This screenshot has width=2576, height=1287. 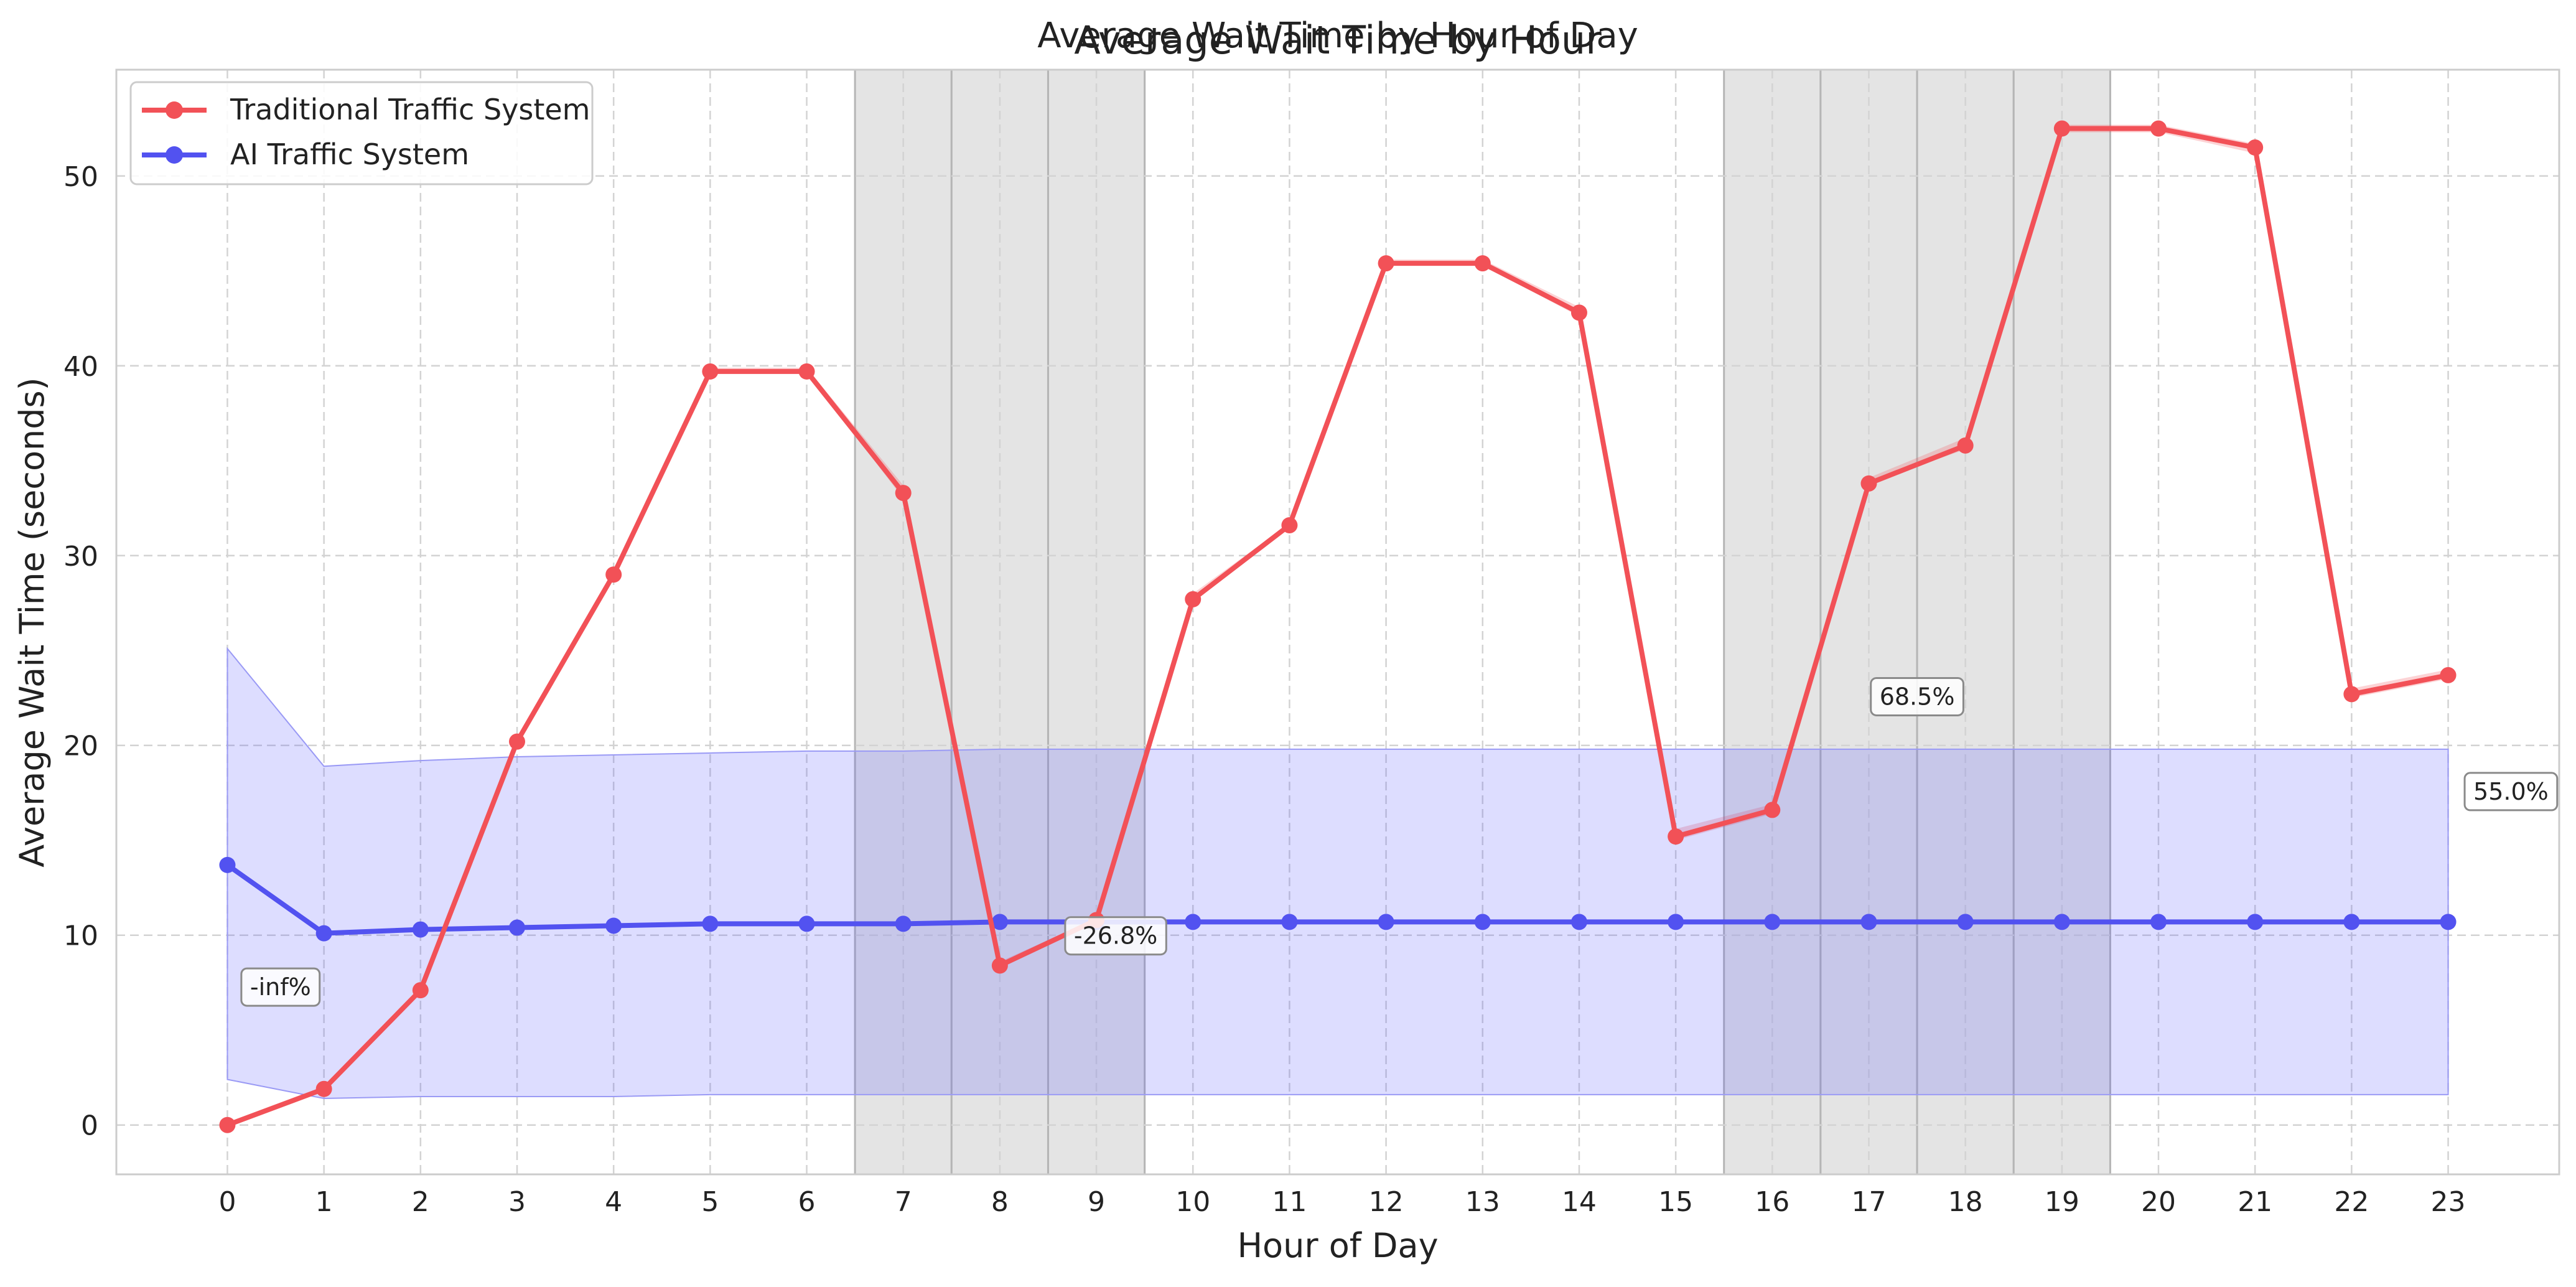 What do you see at coordinates (904, 1202) in the screenshot?
I see `x-tick-label-7: 7` at bounding box center [904, 1202].